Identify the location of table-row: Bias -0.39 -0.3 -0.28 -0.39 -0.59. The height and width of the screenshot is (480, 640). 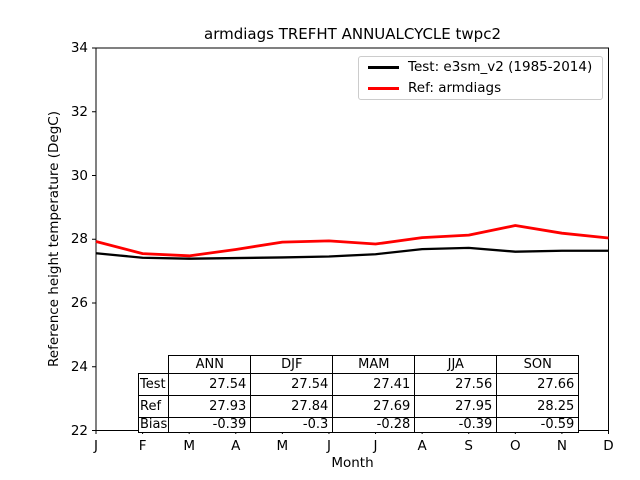
(358, 425).